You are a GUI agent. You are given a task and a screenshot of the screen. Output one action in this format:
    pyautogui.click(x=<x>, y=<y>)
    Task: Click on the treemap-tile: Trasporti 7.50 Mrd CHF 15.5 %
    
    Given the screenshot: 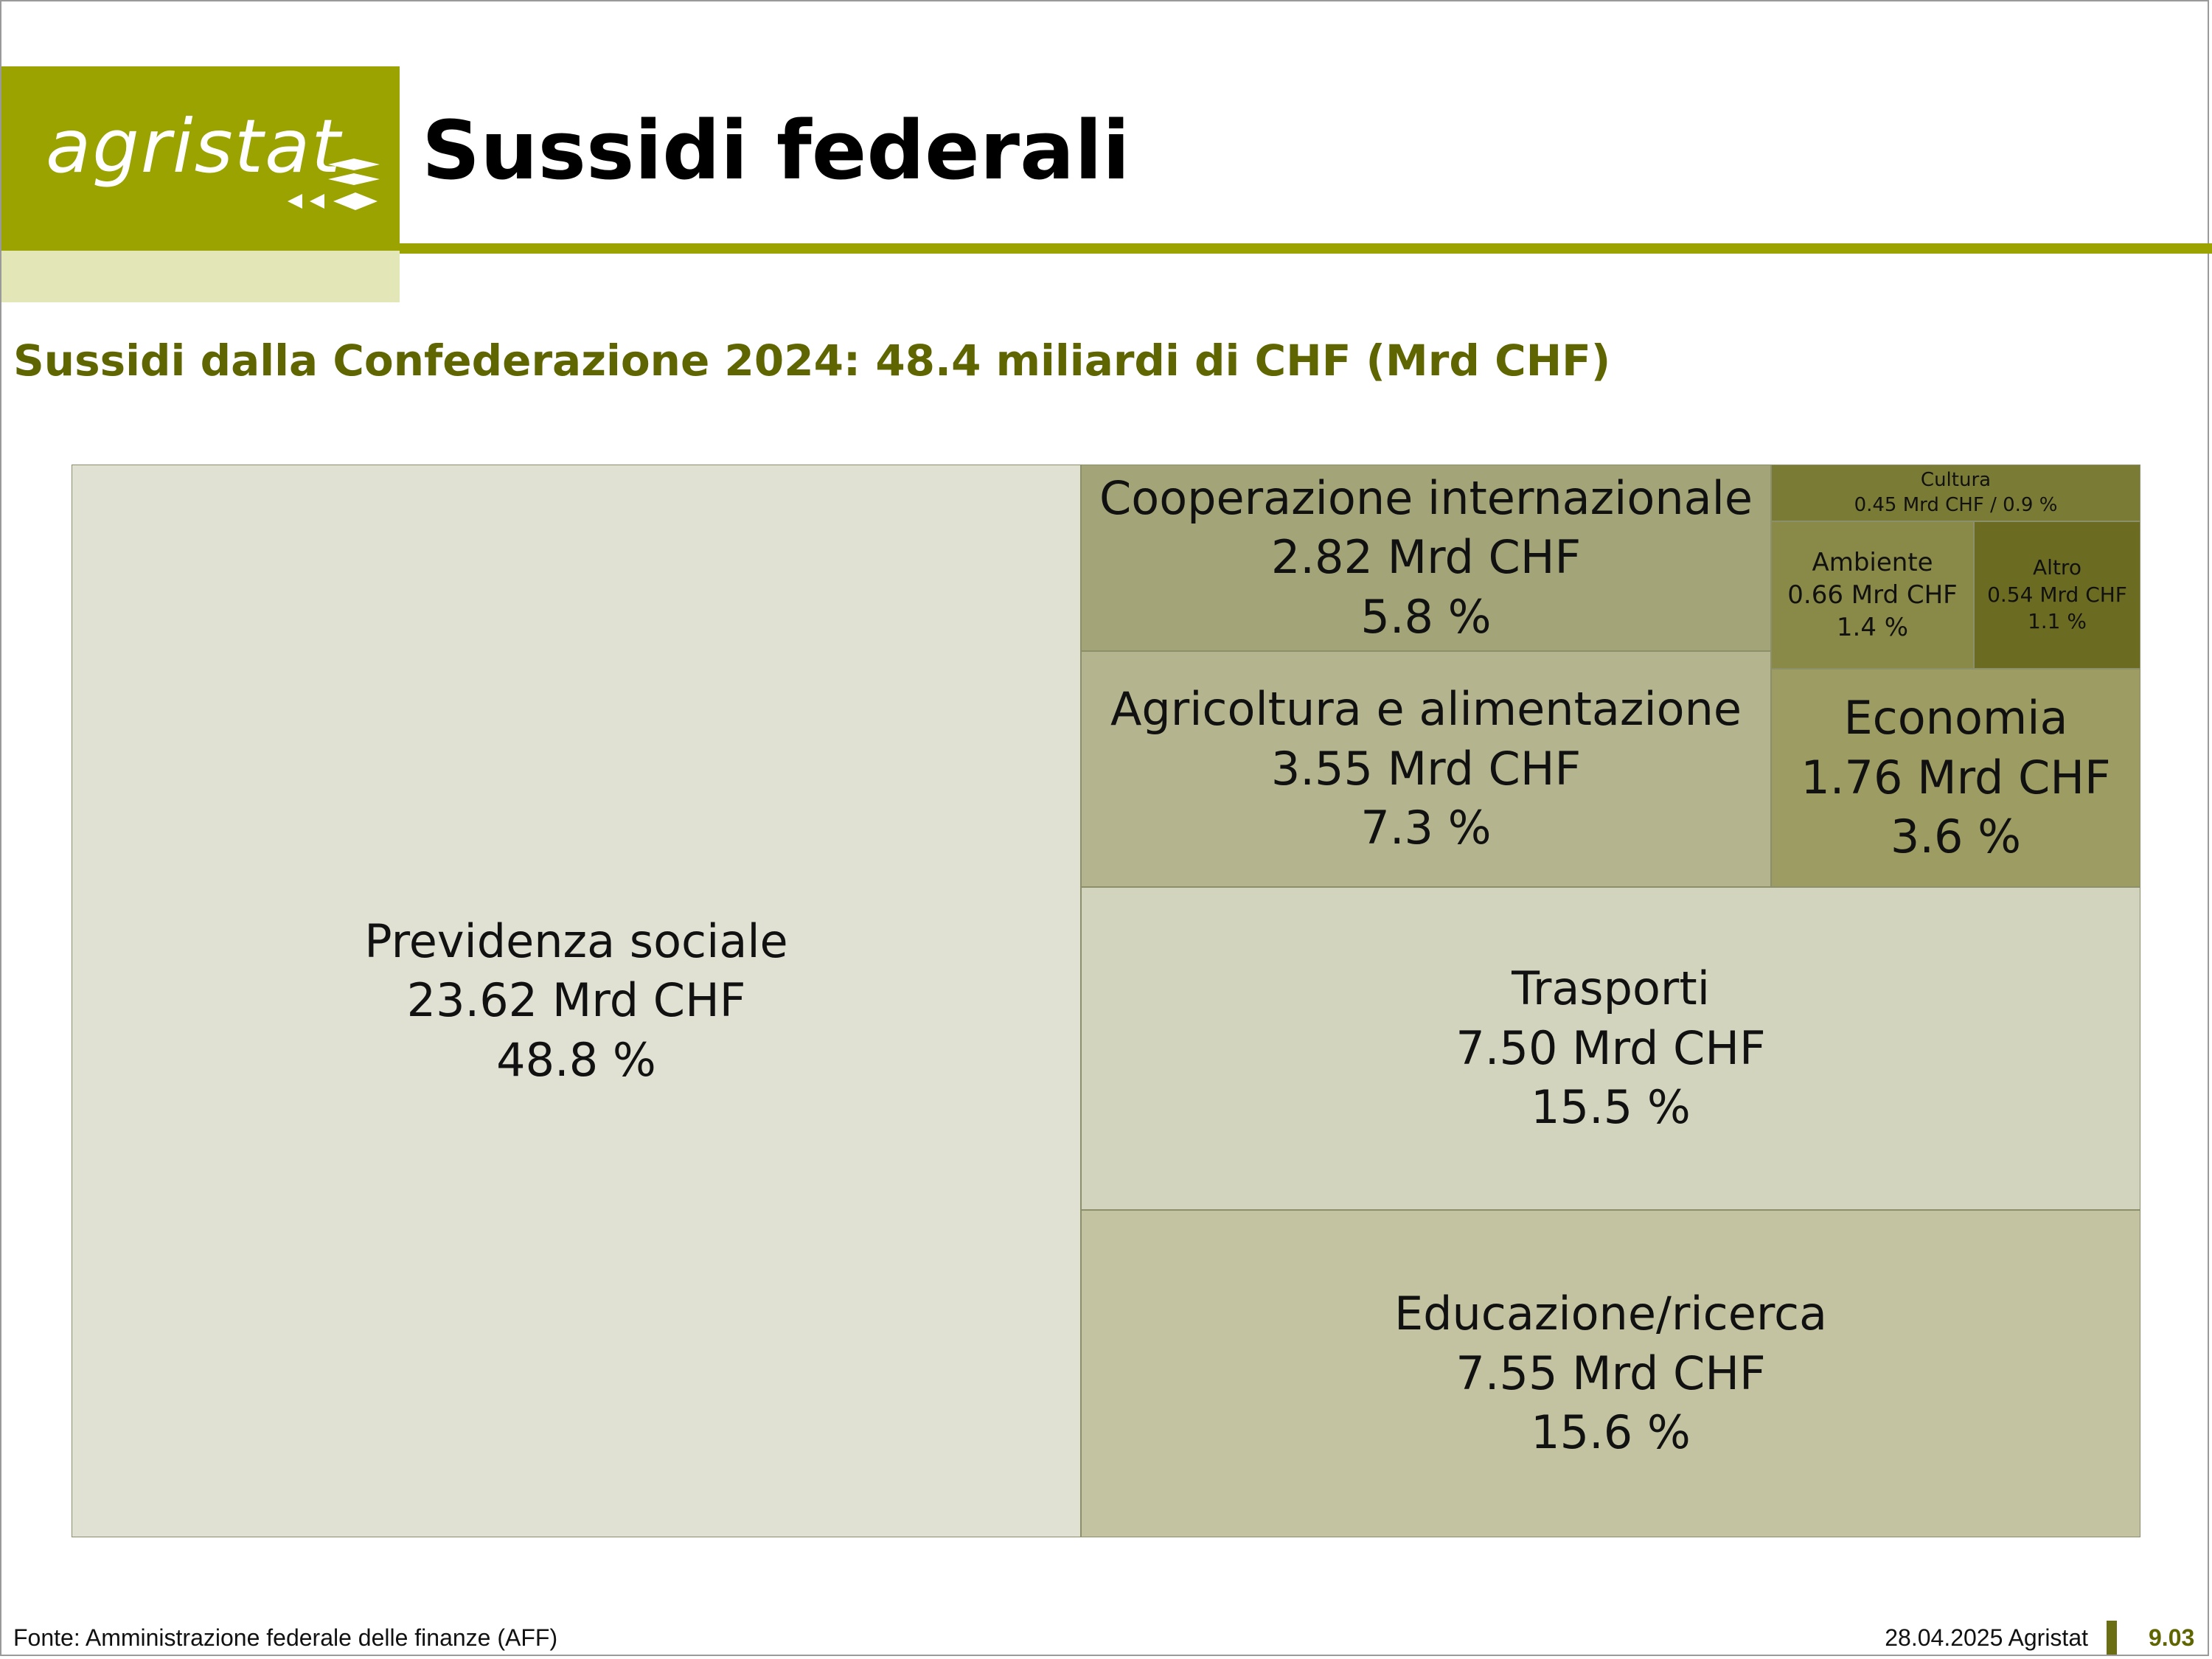 What is the action you would take?
    pyautogui.click(x=1610, y=1048)
    